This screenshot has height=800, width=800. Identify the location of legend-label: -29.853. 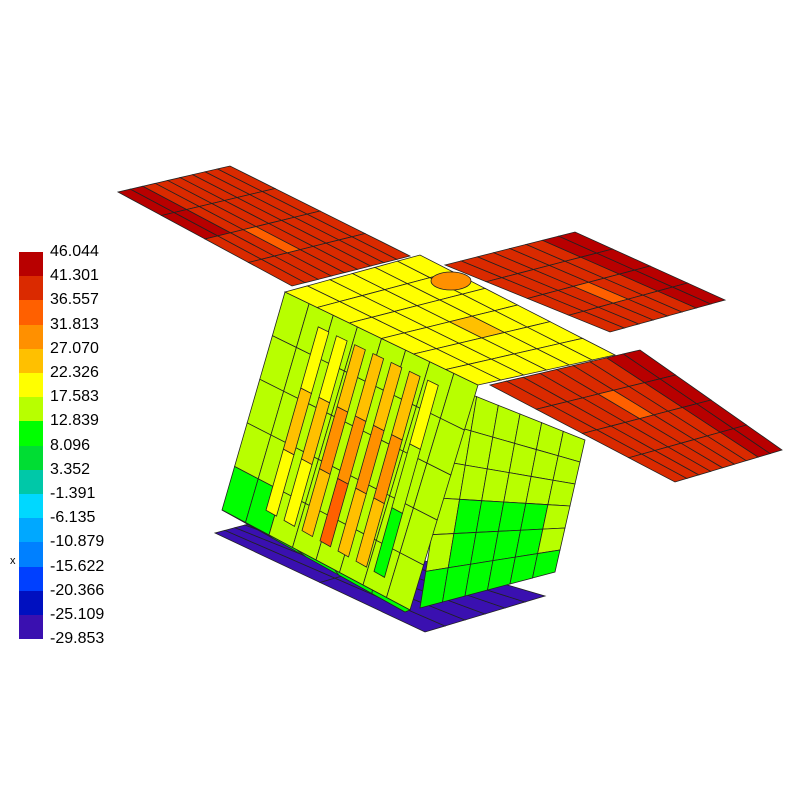
(77, 639).